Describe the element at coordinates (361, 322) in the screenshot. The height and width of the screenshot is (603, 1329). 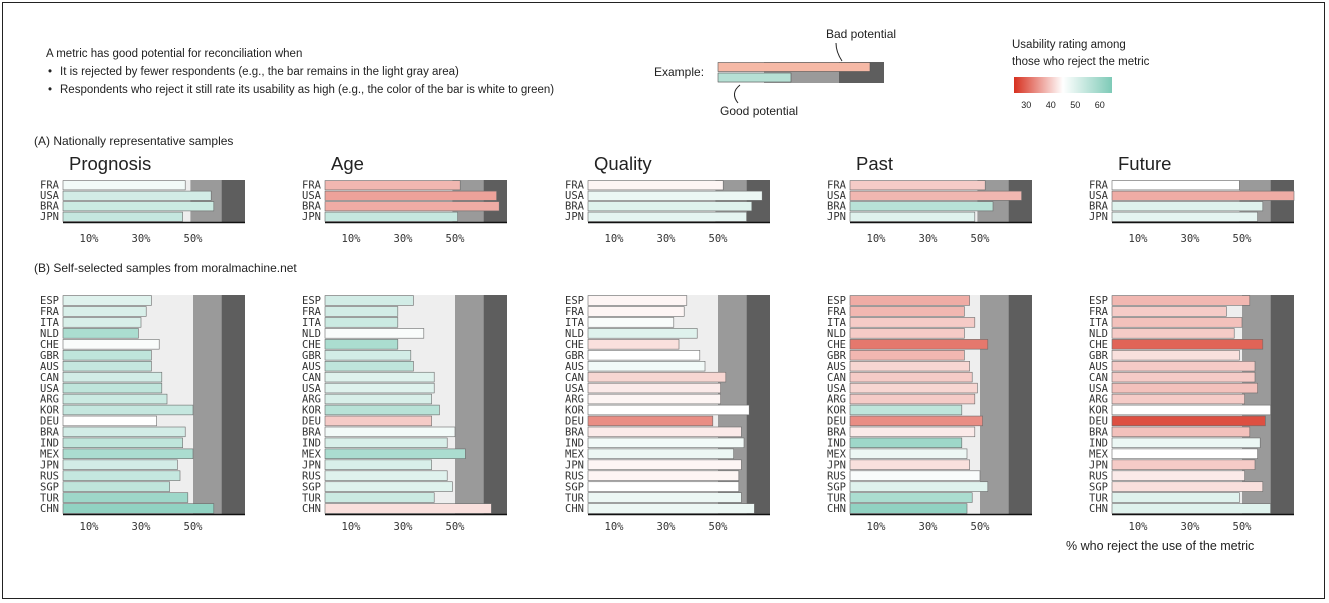
I see `bar-ita-age` at that location.